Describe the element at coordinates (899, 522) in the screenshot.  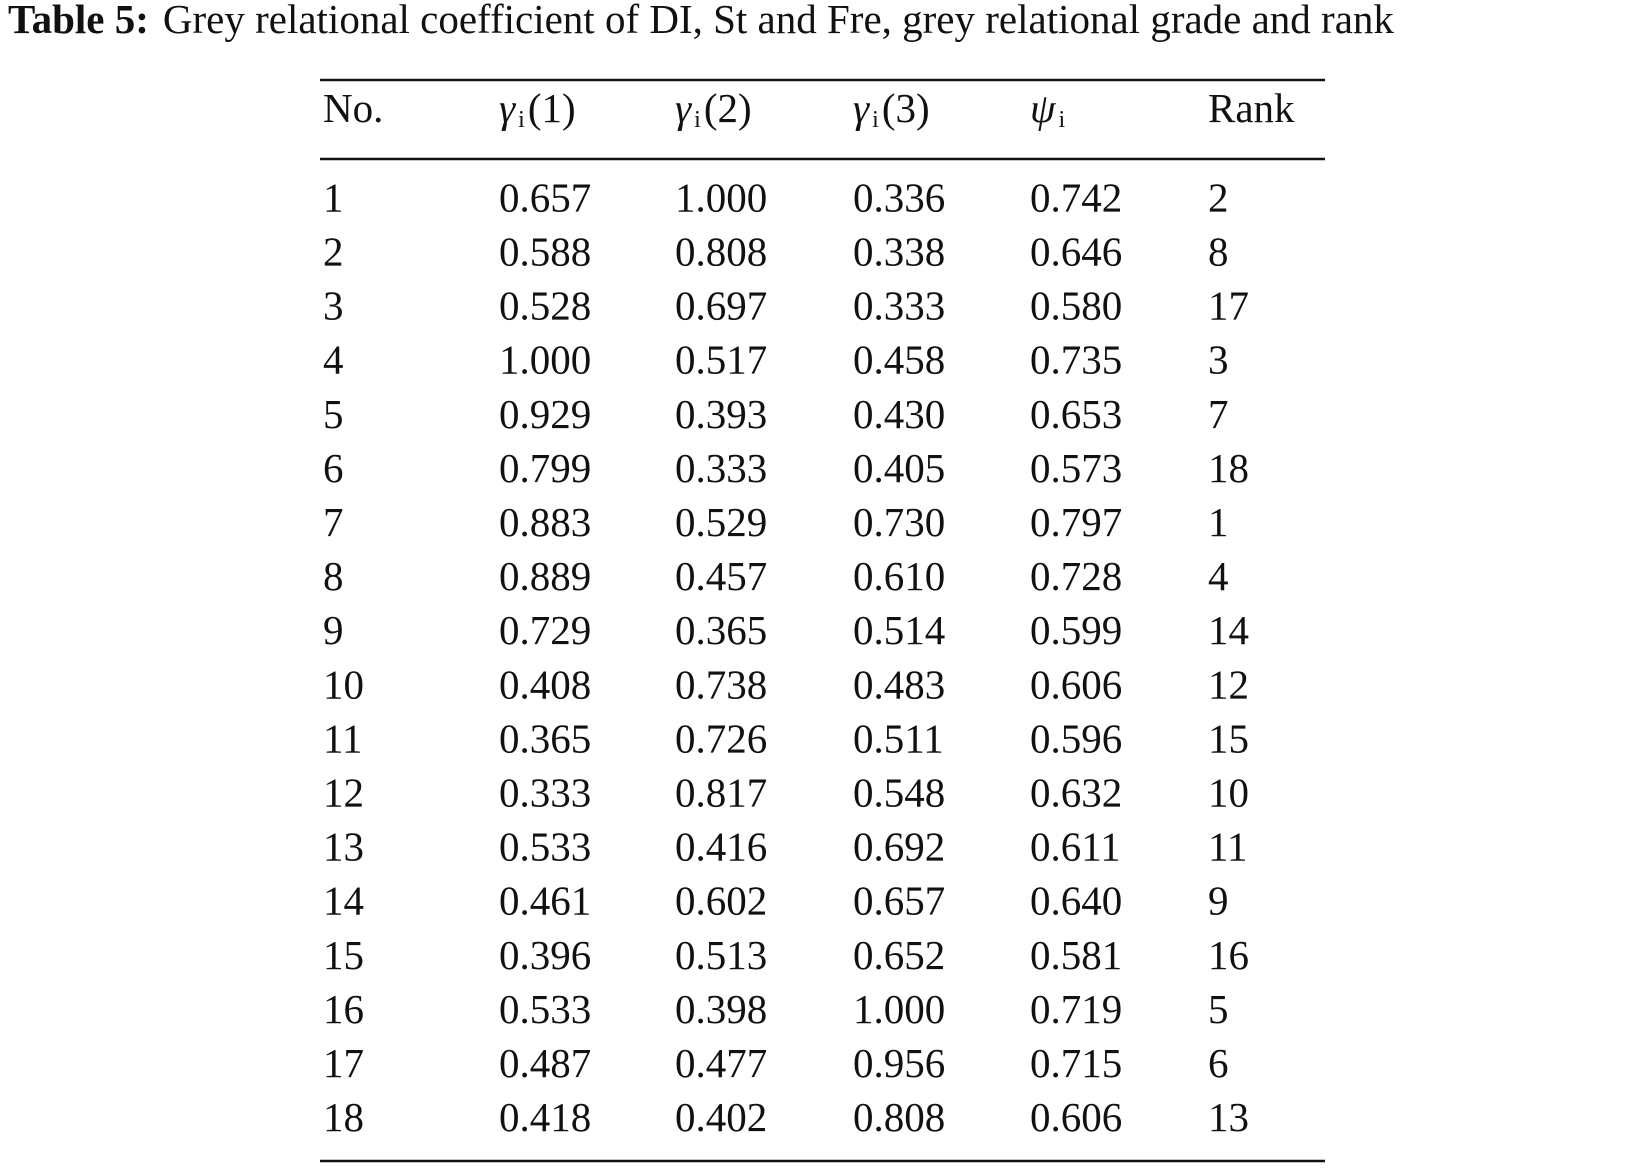
I see `table-cell: 0.730` at that location.